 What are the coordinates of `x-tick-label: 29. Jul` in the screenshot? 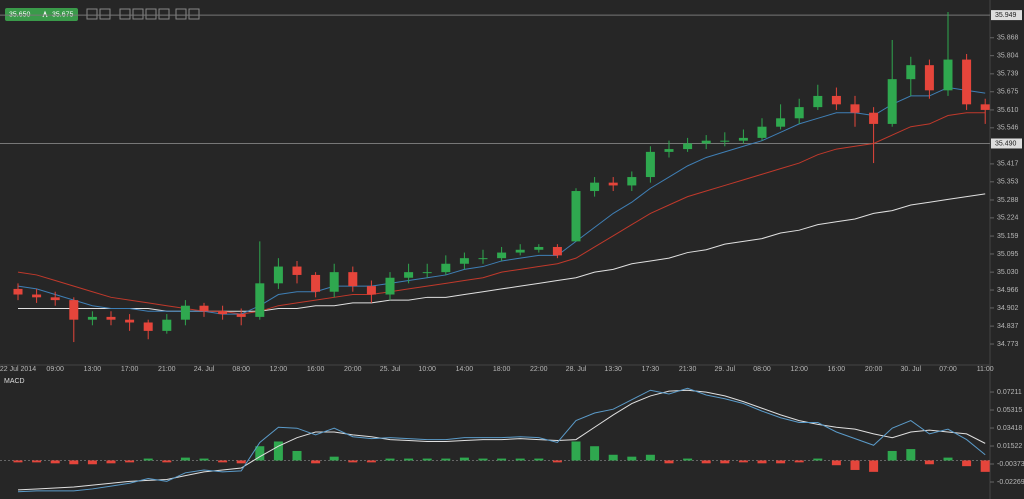 It's located at (724, 369).